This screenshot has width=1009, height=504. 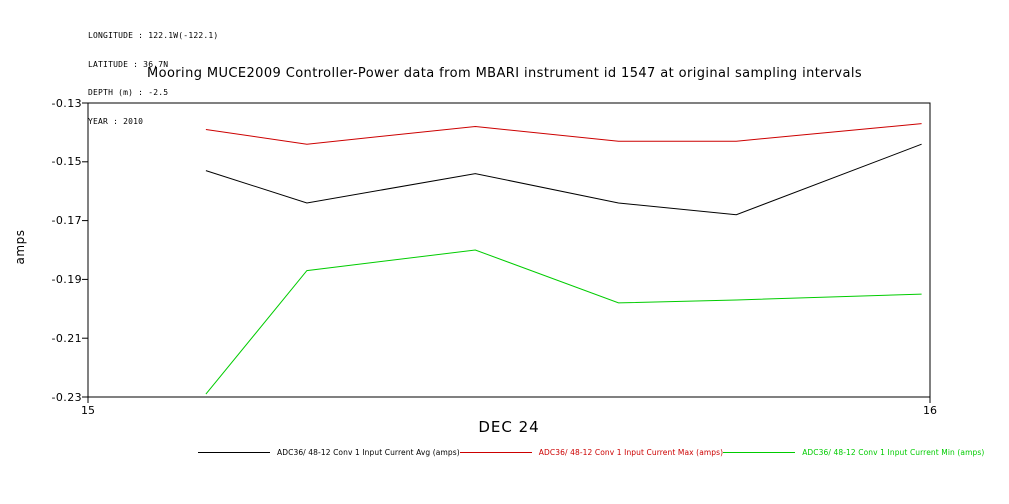 I want to click on legend-swatch-avg, so click(x=234, y=452).